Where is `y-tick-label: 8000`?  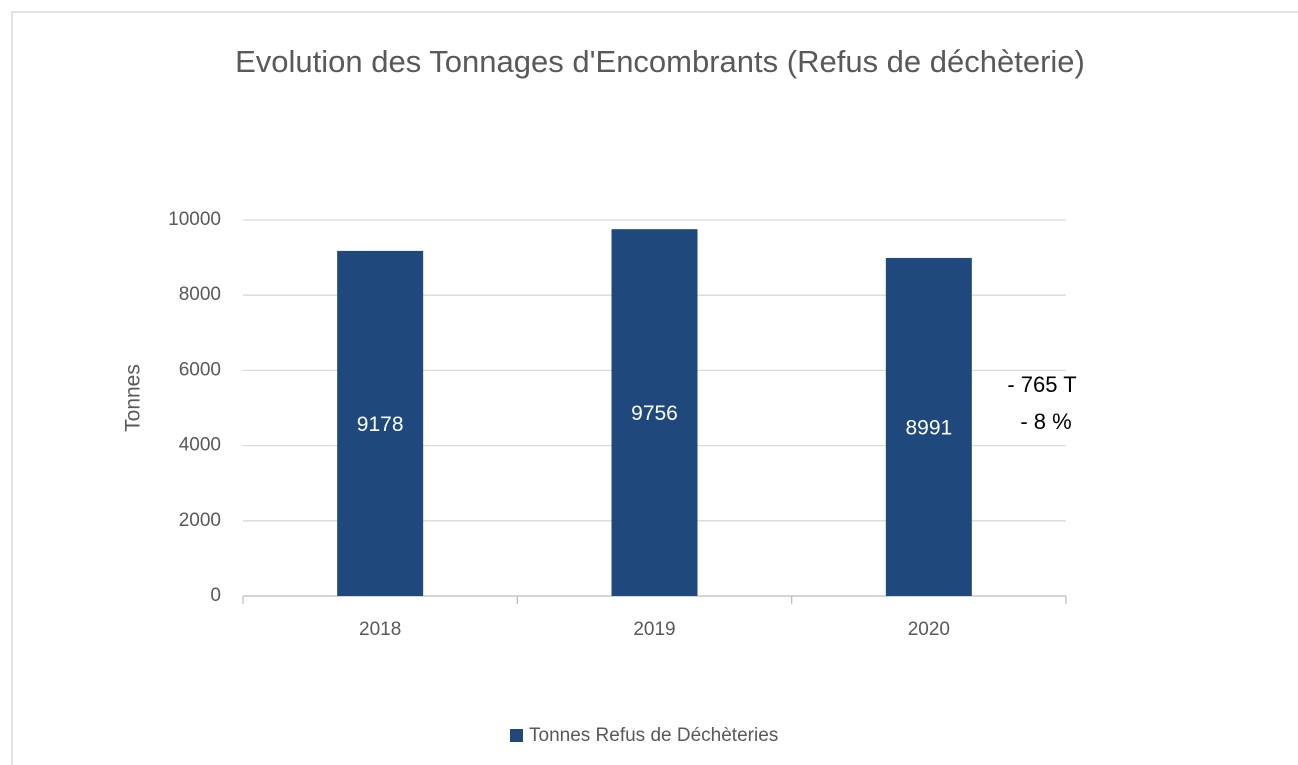 y-tick-label: 8000 is located at coordinates (200, 294).